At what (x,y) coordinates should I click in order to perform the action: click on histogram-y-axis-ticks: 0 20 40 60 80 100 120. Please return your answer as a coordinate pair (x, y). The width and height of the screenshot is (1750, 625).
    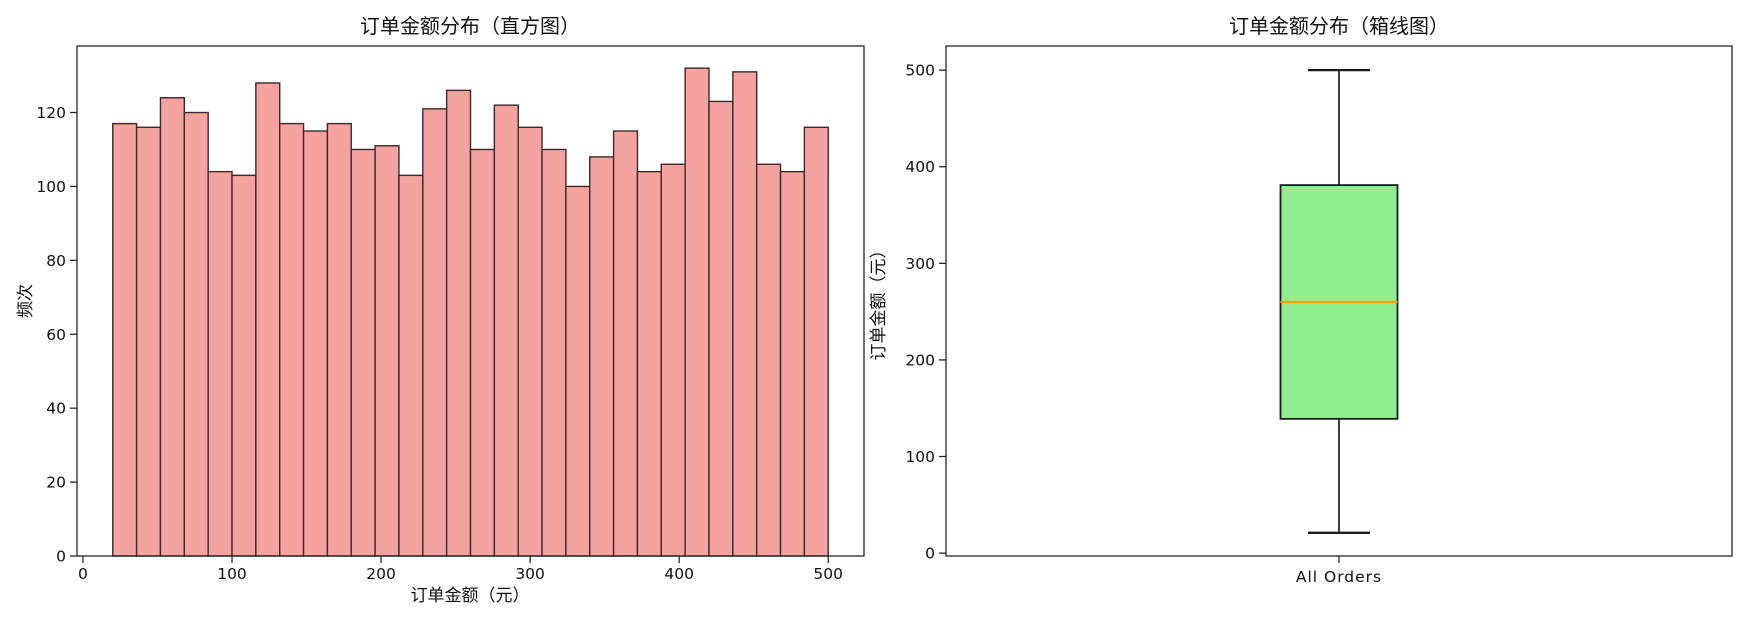
    Looking at the image, I should click on (56, 335).